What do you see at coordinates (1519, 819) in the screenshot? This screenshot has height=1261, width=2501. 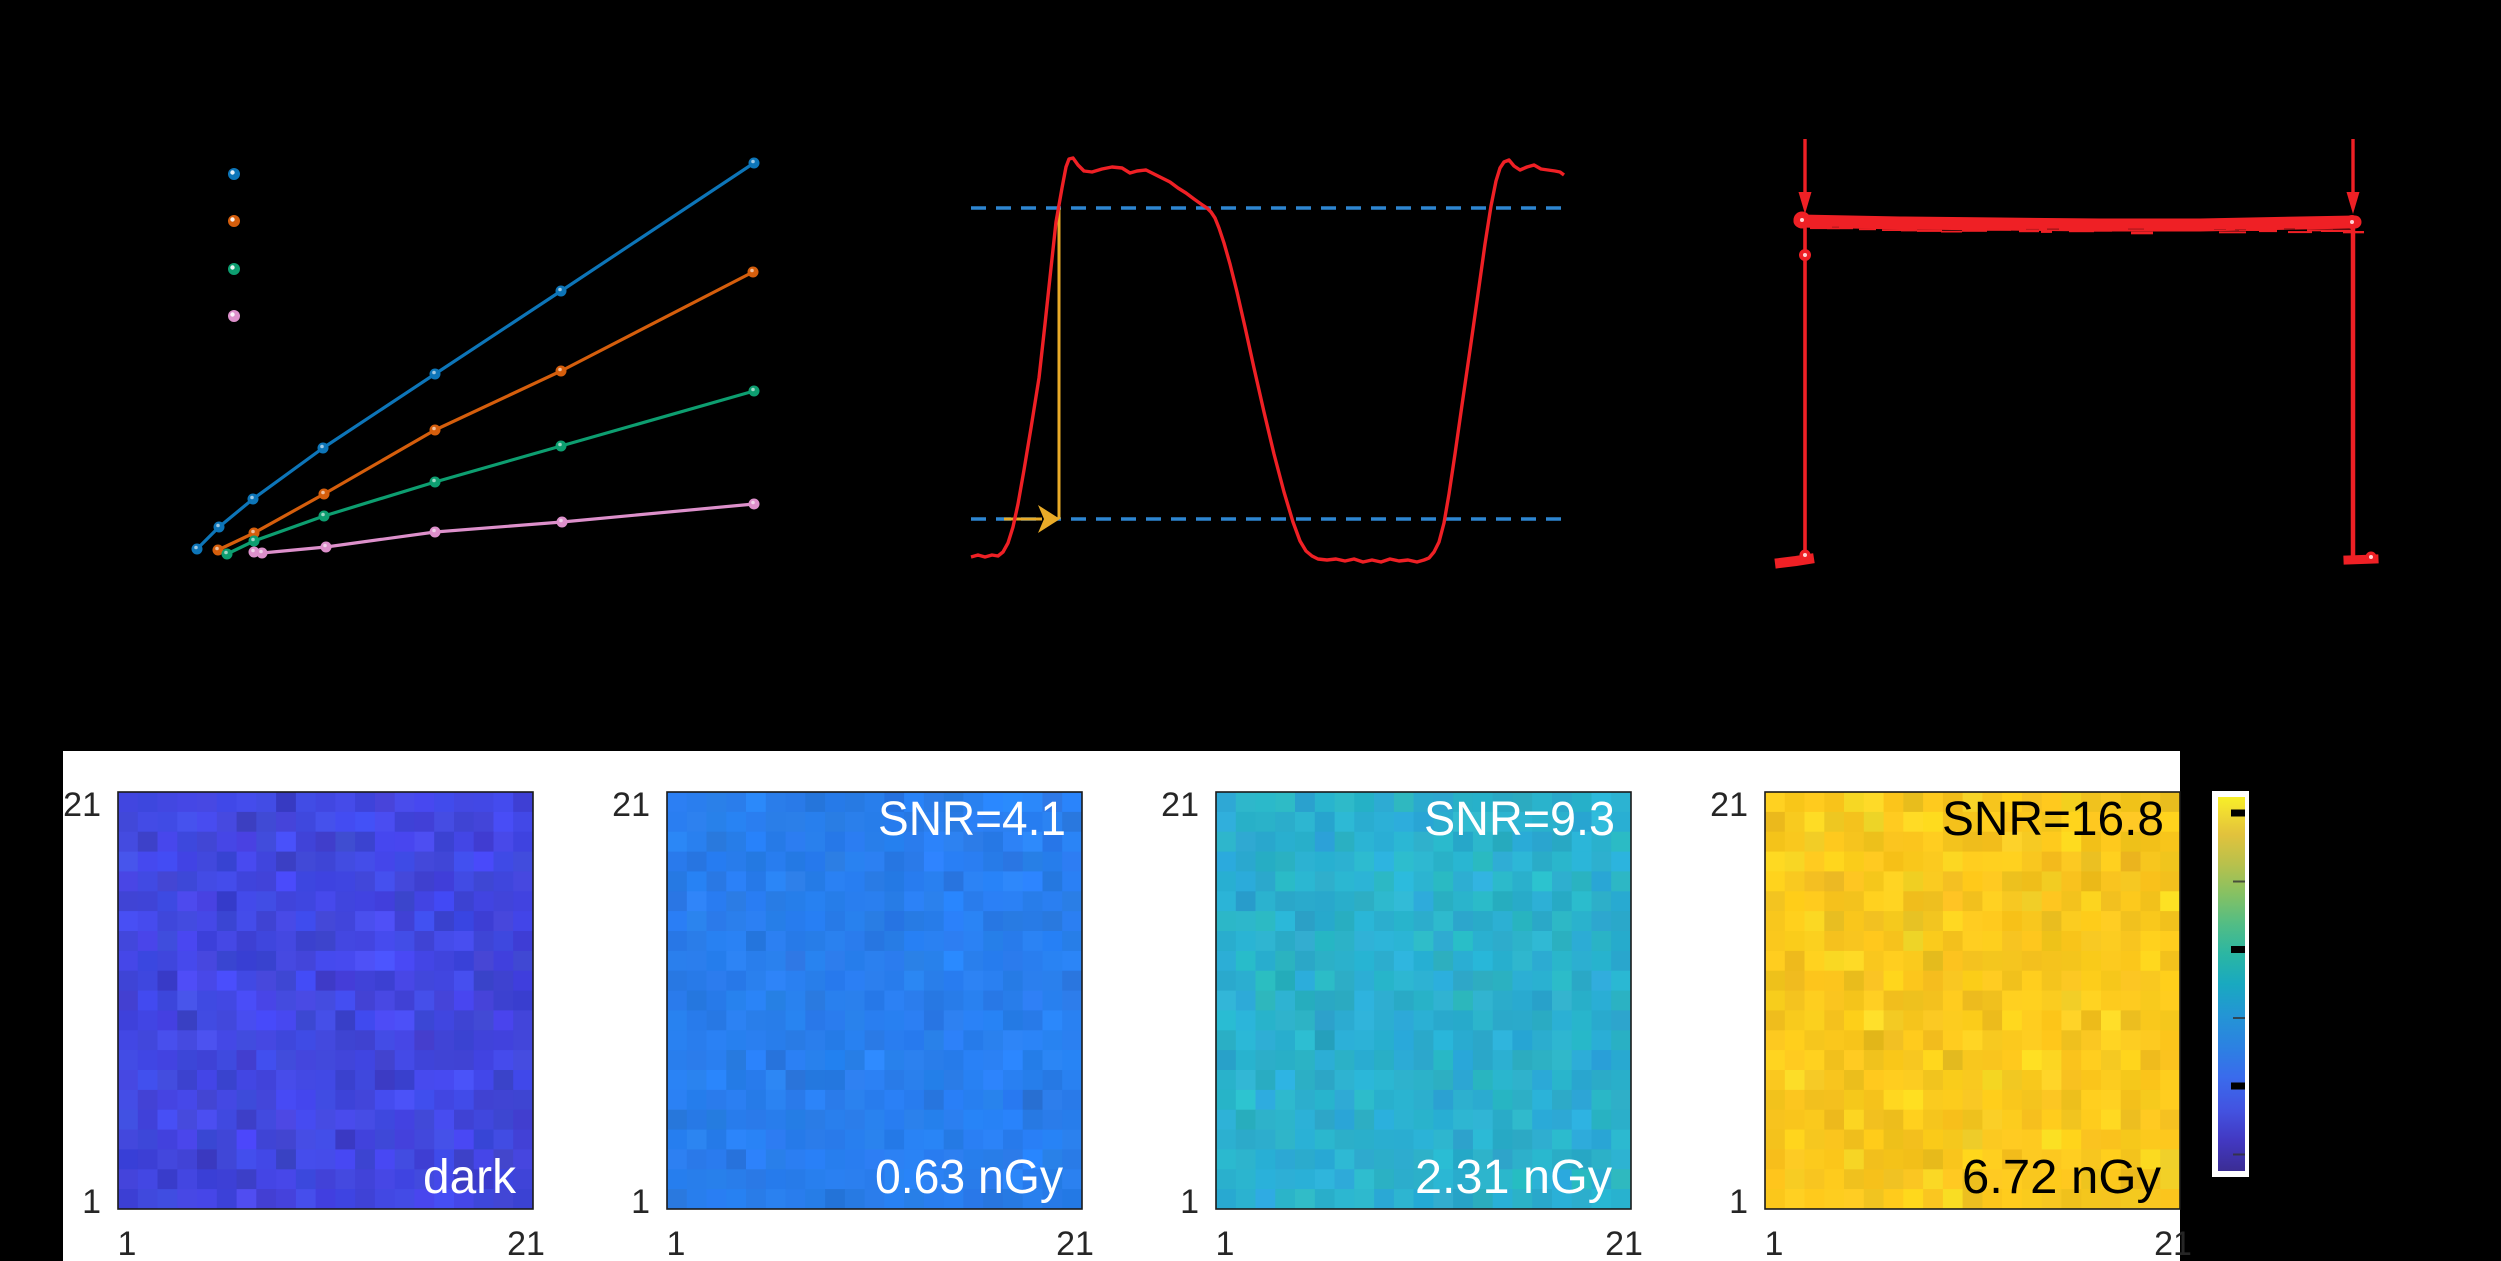 I see `svg-text: SNR=9.3` at bounding box center [1519, 819].